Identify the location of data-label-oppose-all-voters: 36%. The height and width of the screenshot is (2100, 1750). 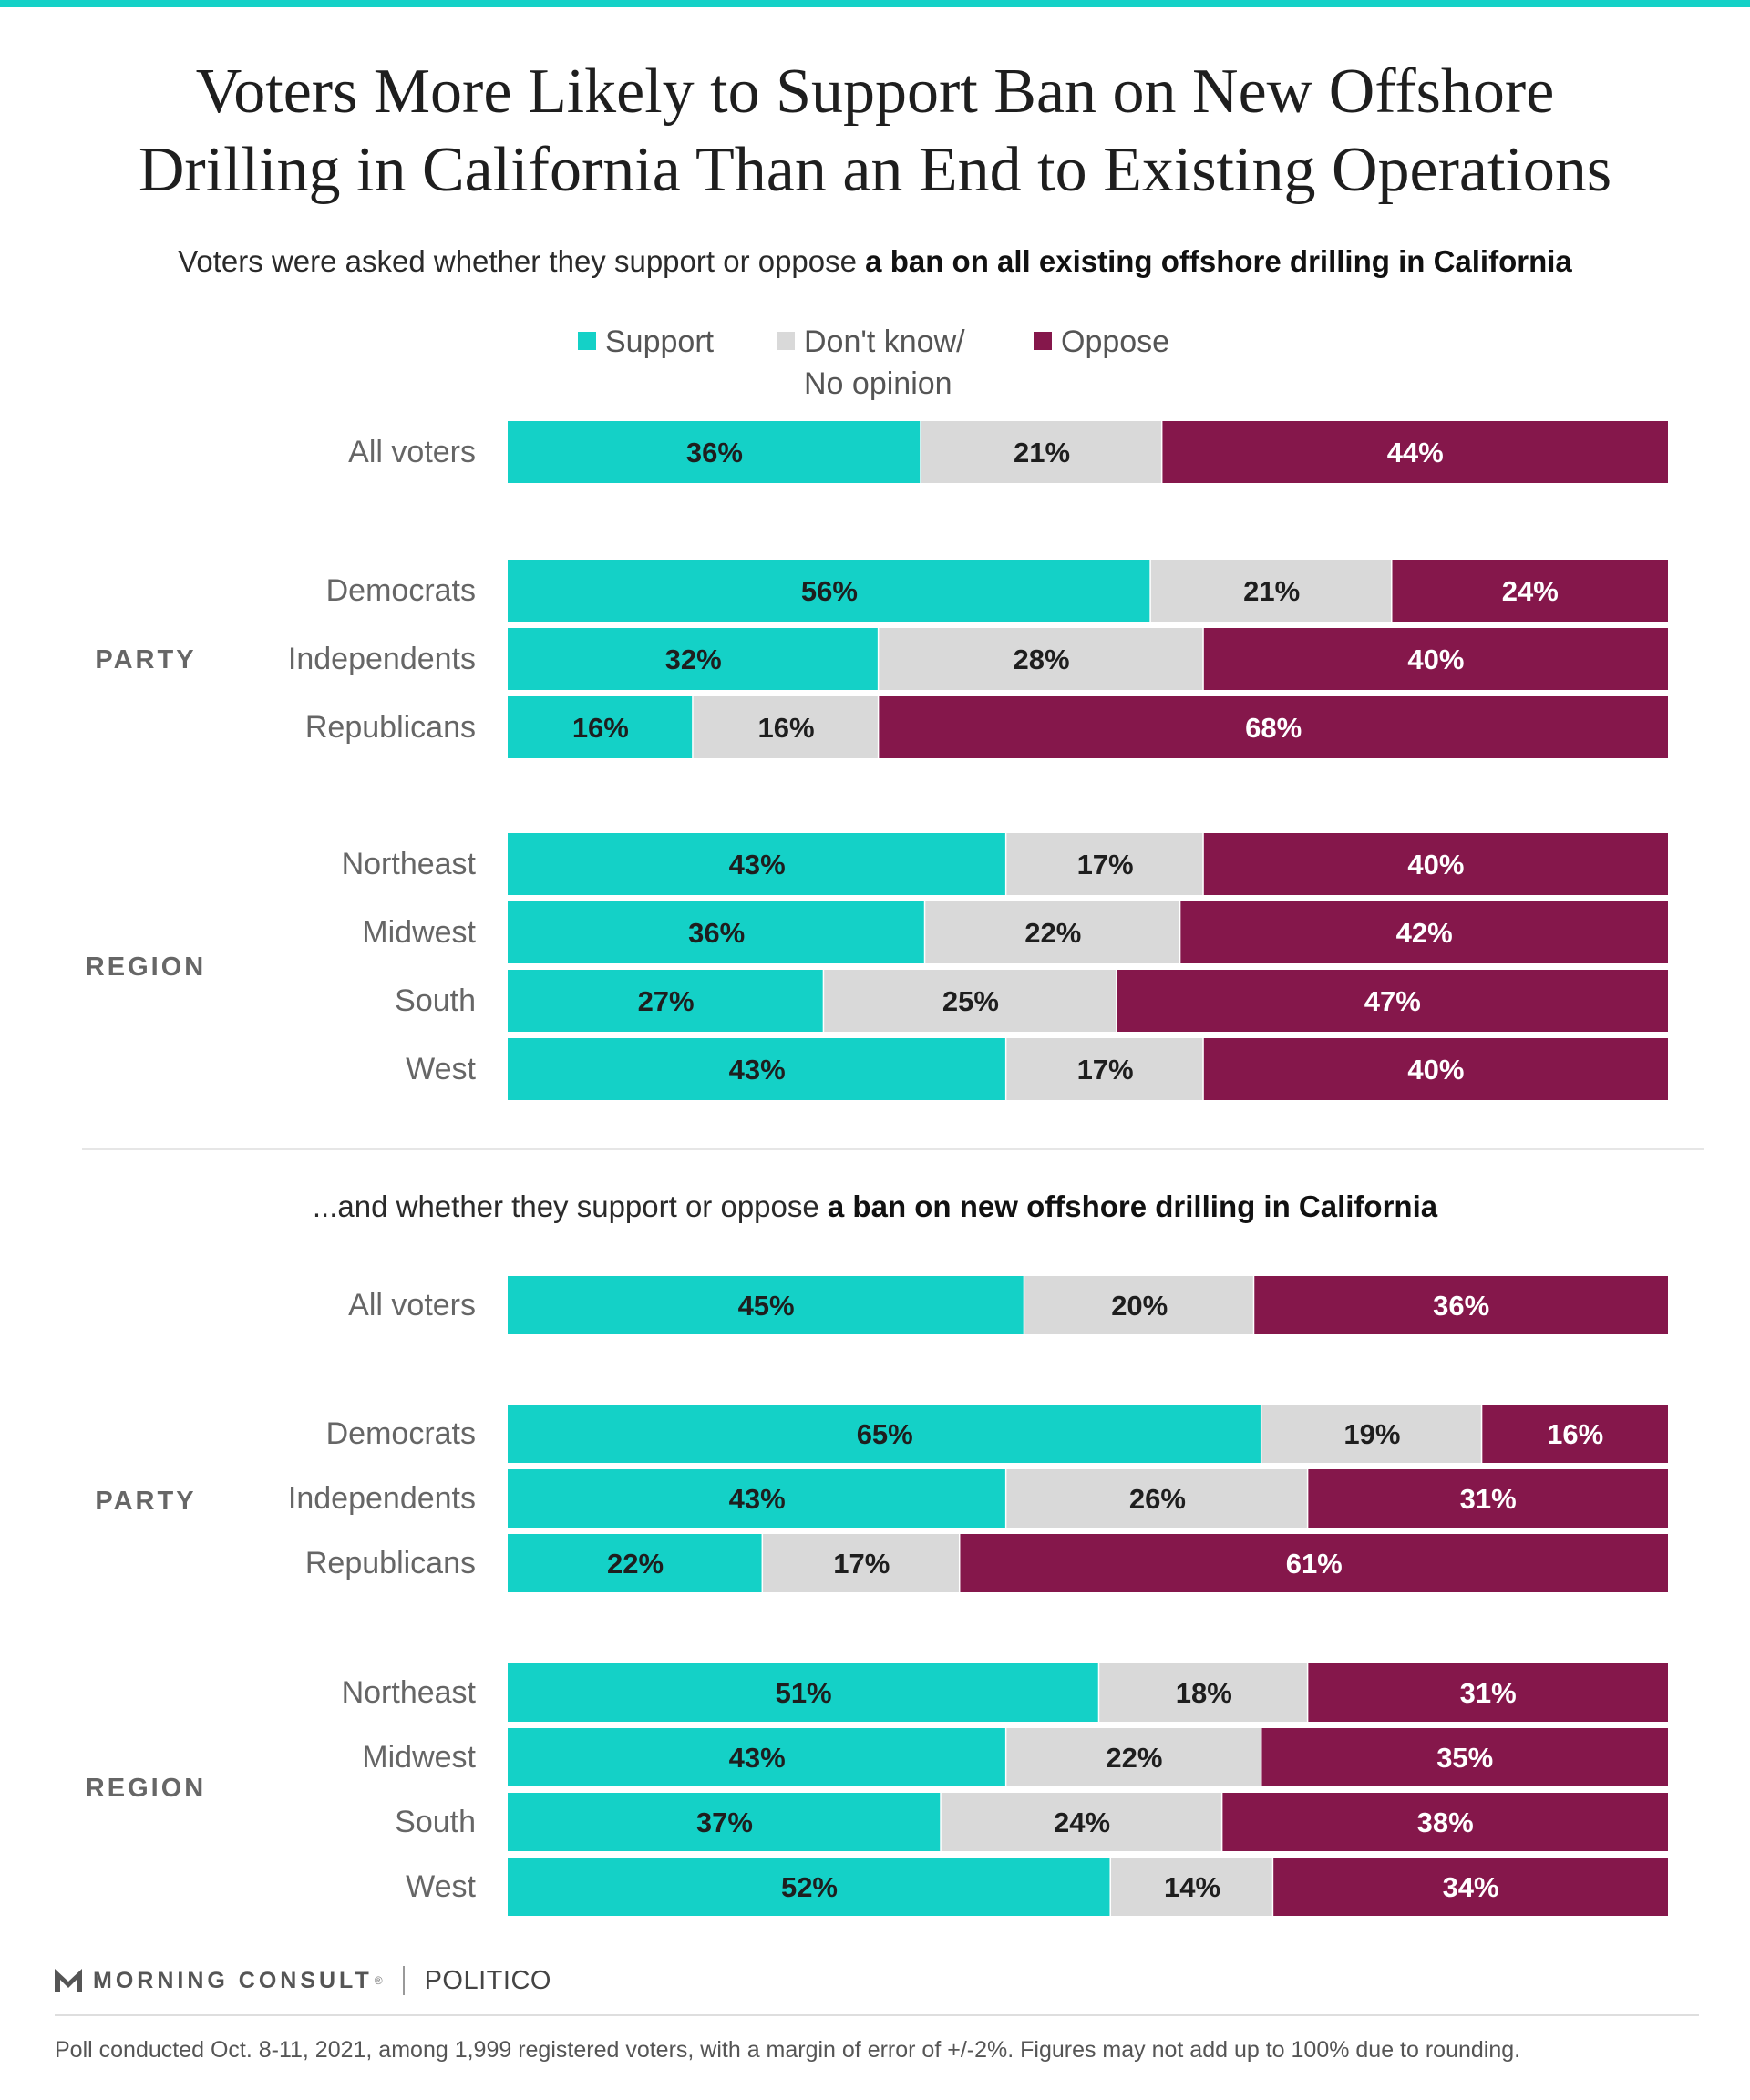
(1461, 1306).